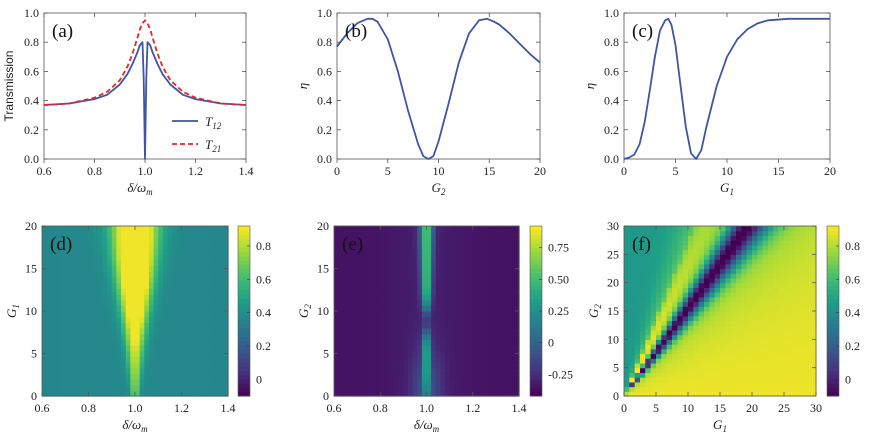 This screenshot has width=872, height=445. I want to click on y-tick-label: 0.4, so click(31, 101).